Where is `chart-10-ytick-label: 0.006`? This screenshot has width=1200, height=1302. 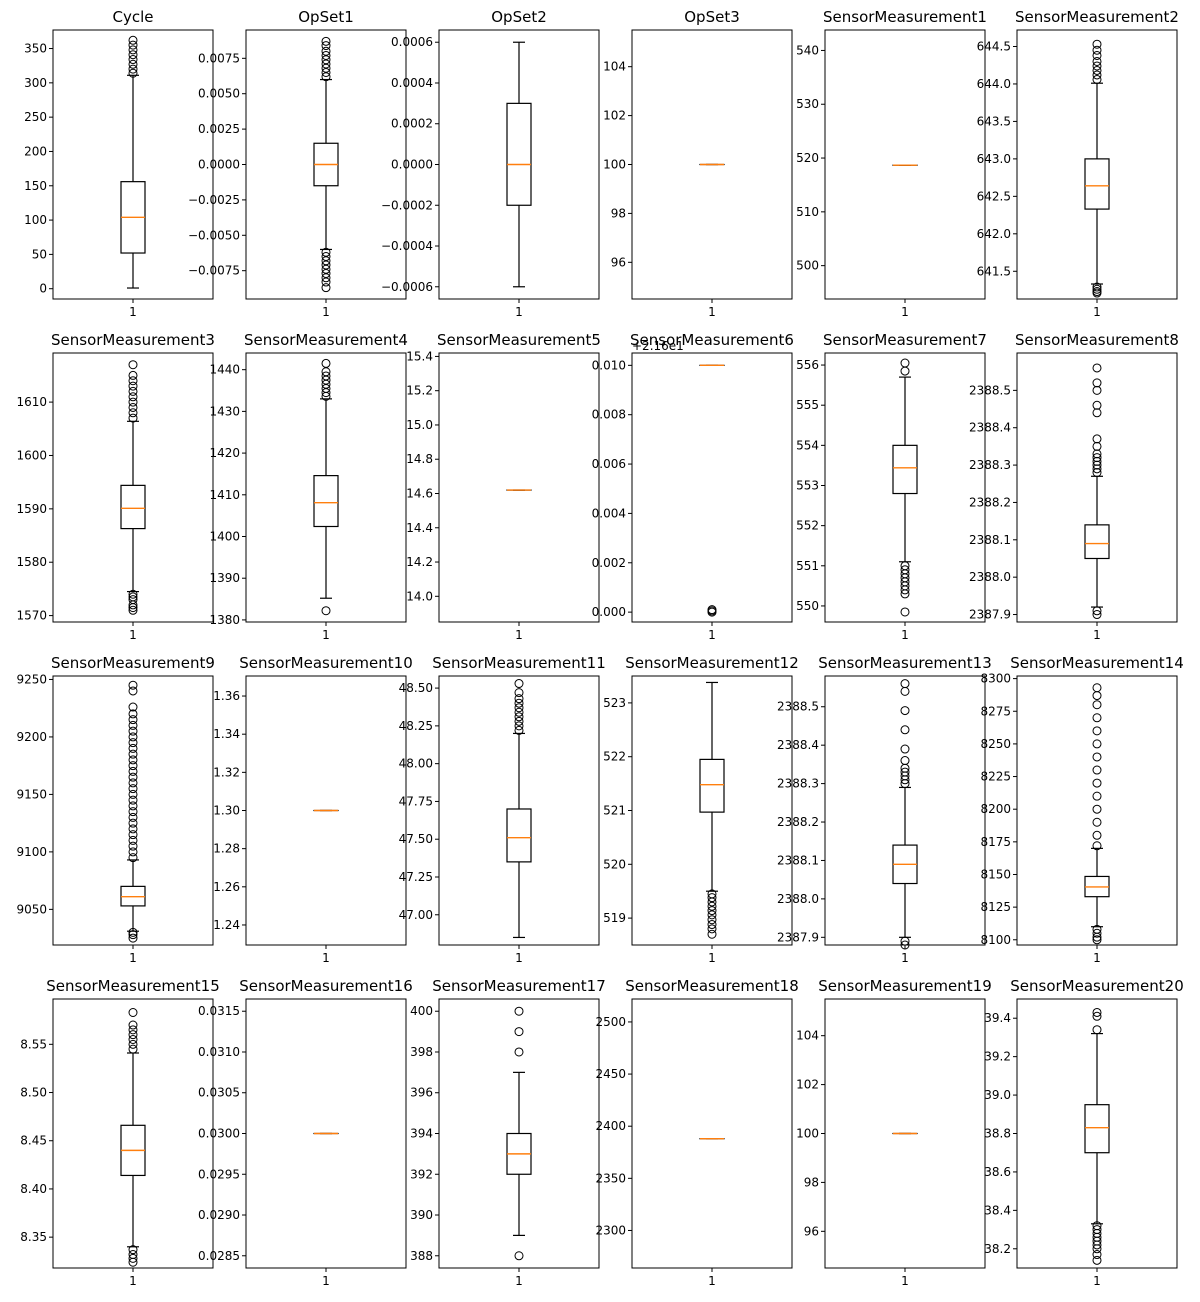 chart-10-ytick-label: 0.006 is located at coordinates (609, 464).